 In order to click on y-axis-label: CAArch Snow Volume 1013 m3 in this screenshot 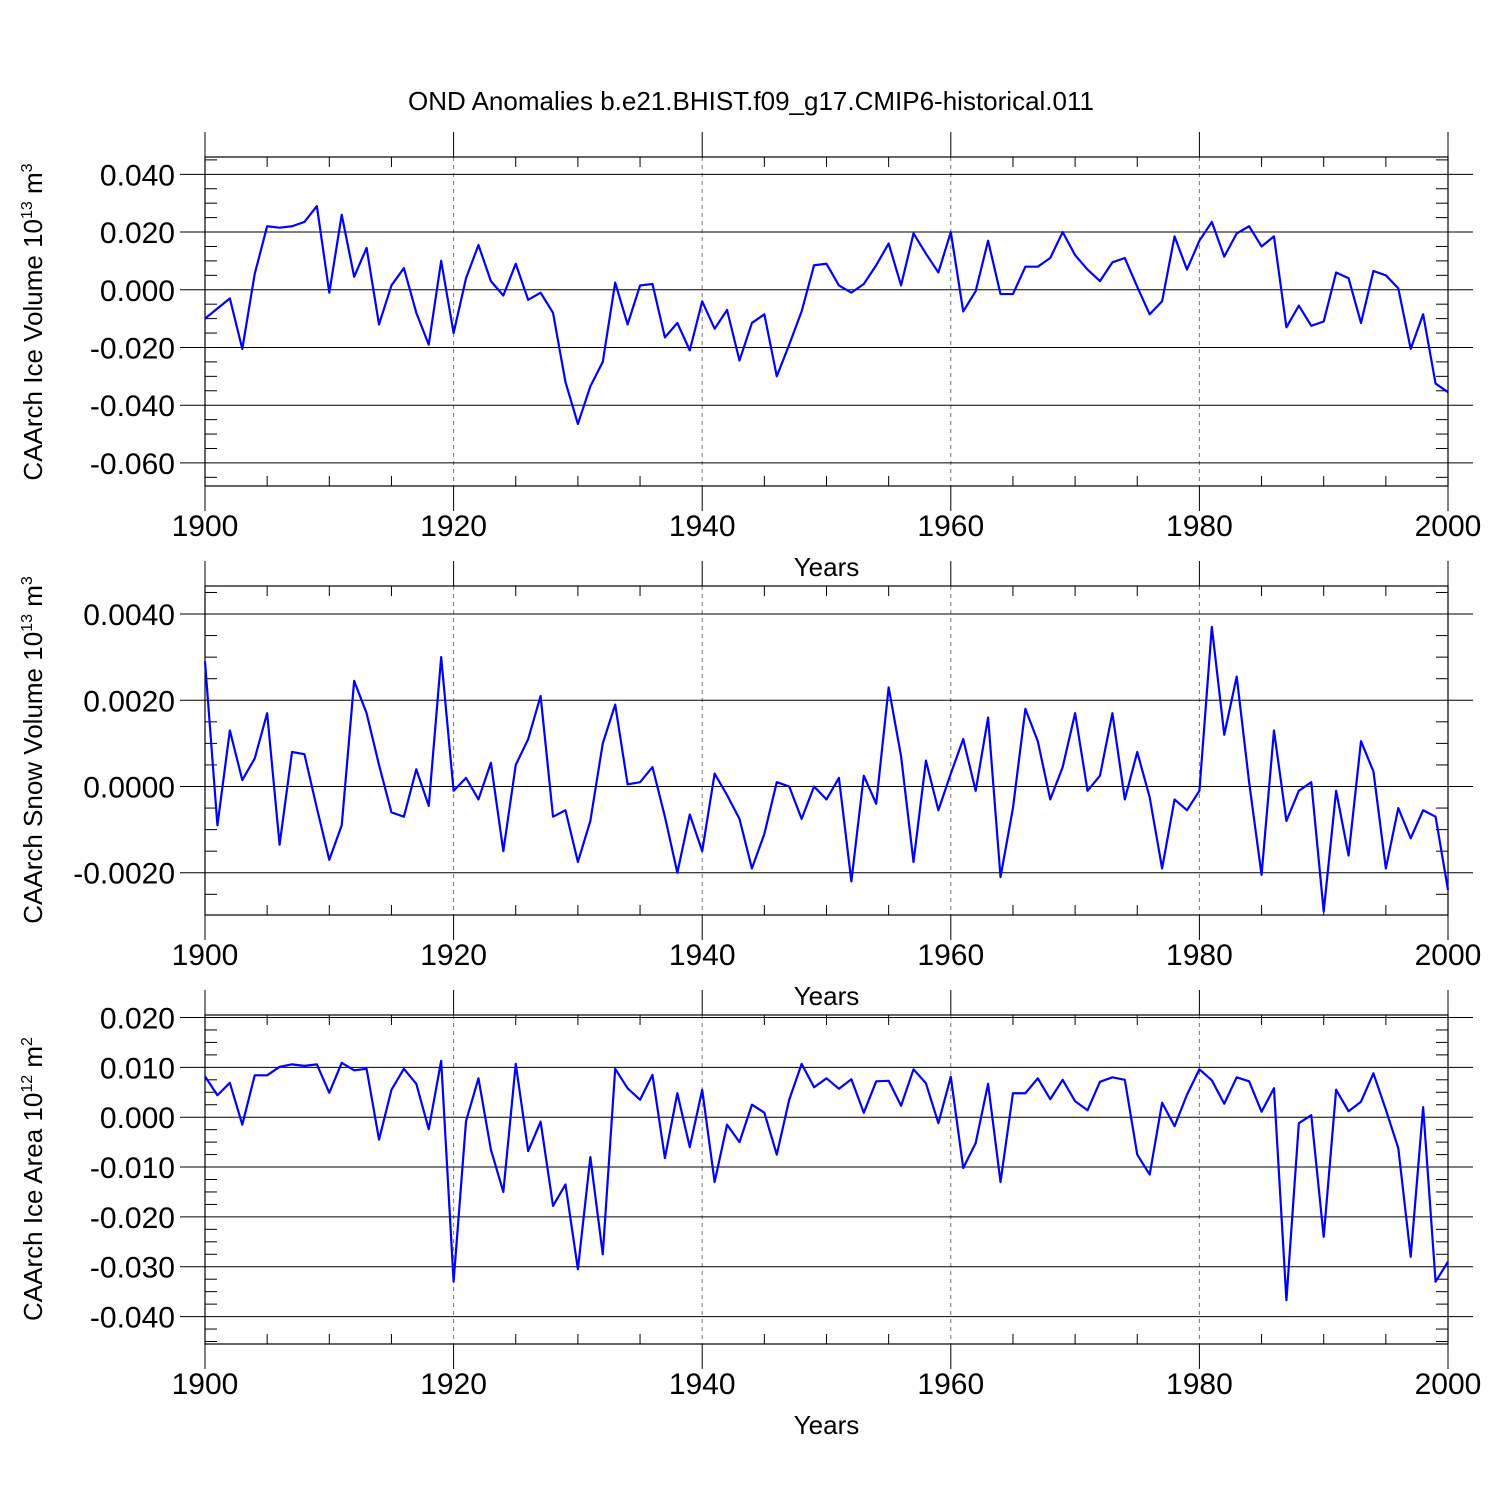, I will do `click(33, 750)`.